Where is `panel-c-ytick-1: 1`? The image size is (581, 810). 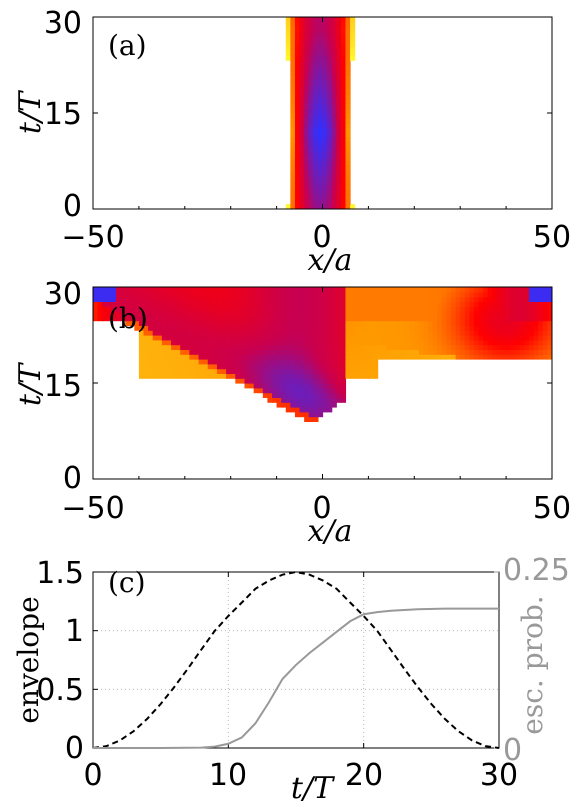
panel-c-ytick-1: 1 is located at coordinates (74, 631).